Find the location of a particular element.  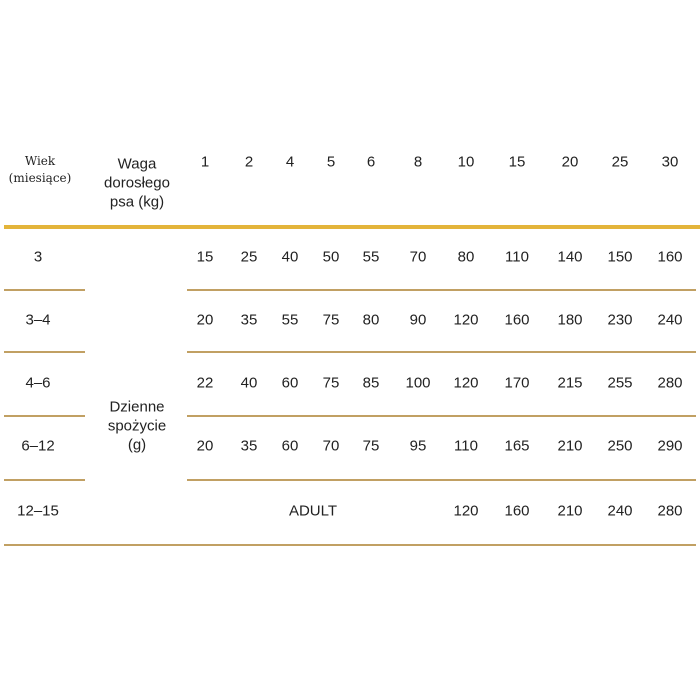

weight-column-header-line: psa (kg) is located at coordinates (137, 202).